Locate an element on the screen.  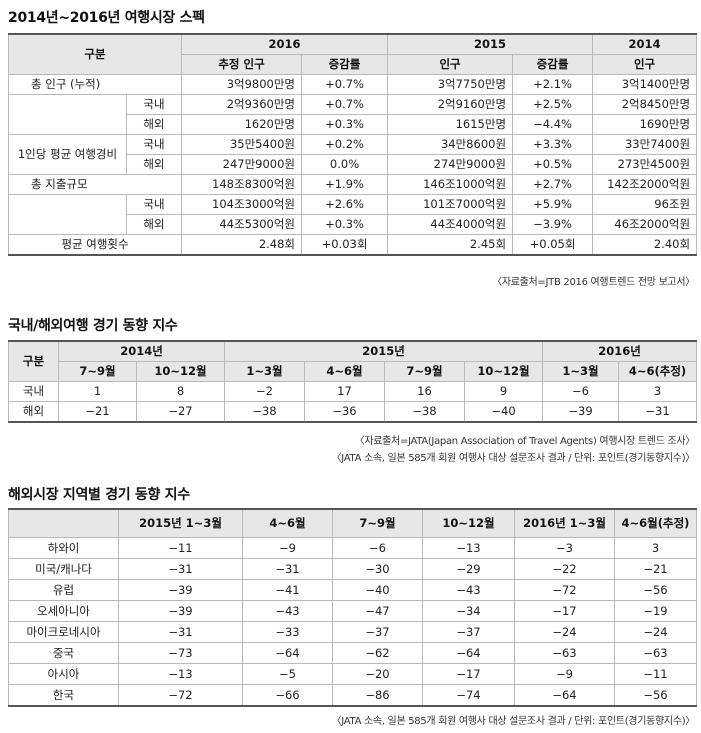
header-year-2016: 2016 is located at coordinates (285, 44).